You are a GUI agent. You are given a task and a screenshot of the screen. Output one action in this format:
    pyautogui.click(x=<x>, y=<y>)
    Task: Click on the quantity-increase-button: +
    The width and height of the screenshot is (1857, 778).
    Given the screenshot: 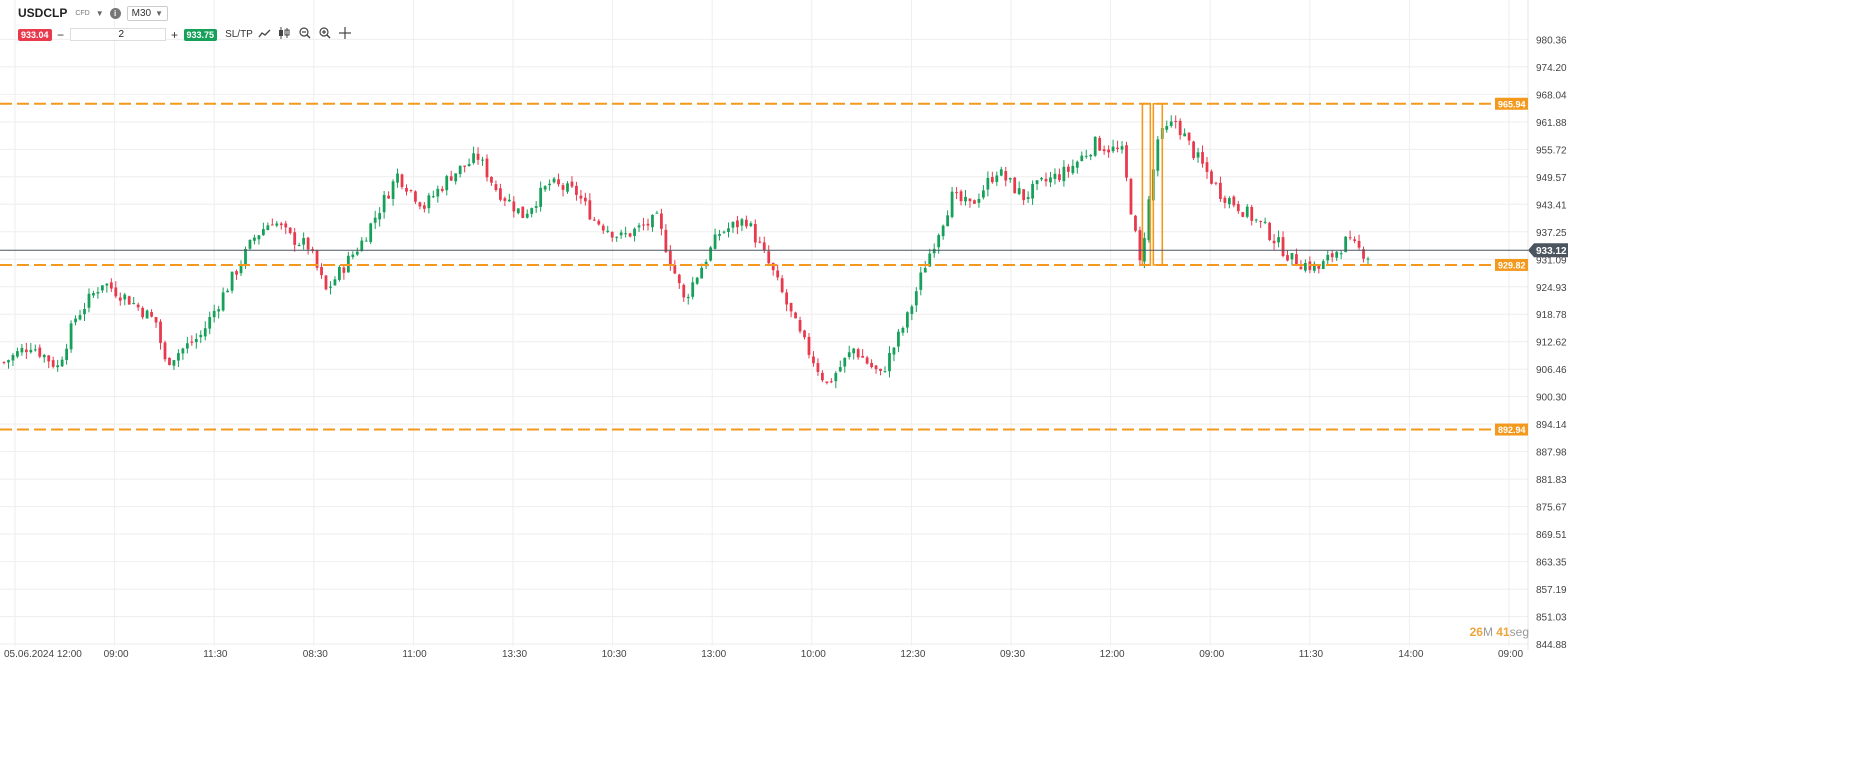 What is the action you would take?
    pyautogui.click(x=175, y=34)
    